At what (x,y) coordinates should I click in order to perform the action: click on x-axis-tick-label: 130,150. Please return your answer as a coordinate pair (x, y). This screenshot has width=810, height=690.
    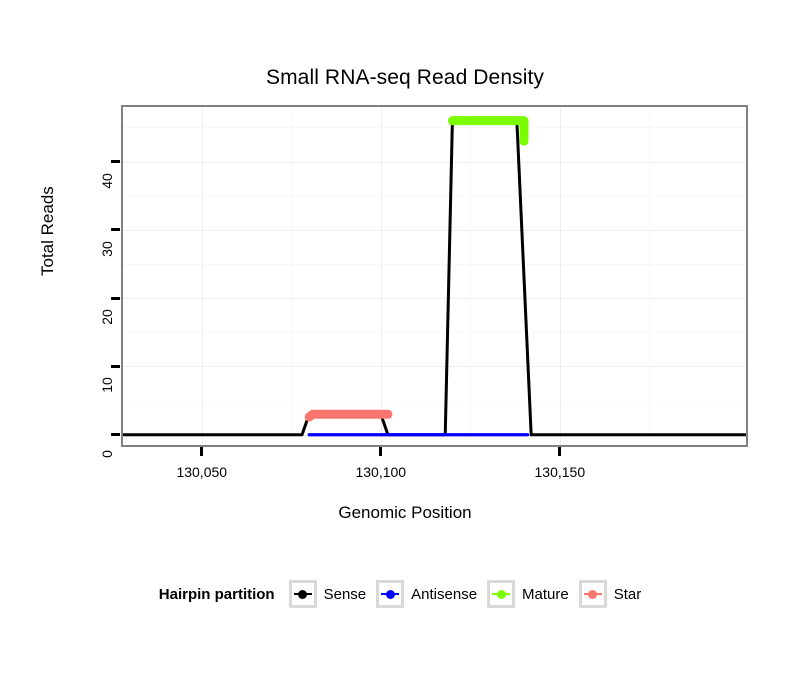
    Looking at the image, I should click on (560, 472).